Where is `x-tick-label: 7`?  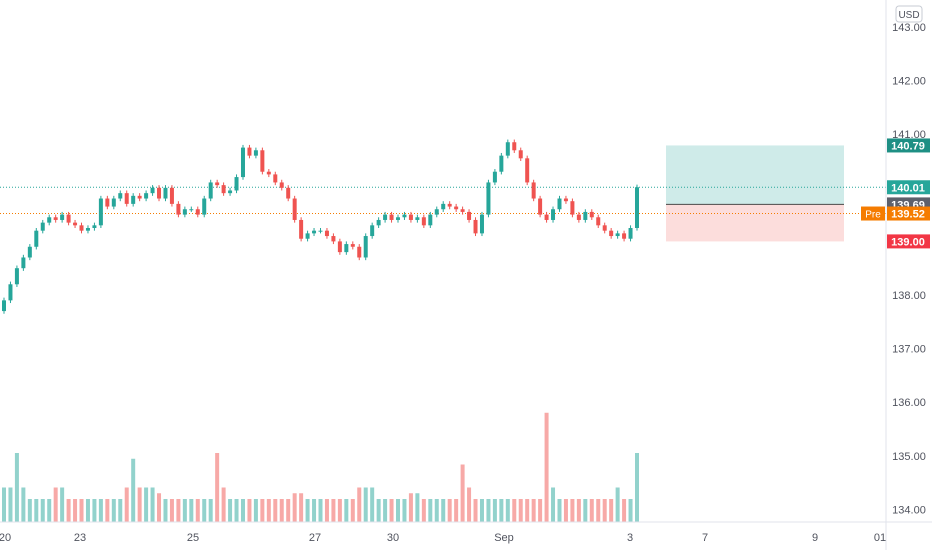
x-tick-label: 7 is located at coordinates (705, 538).